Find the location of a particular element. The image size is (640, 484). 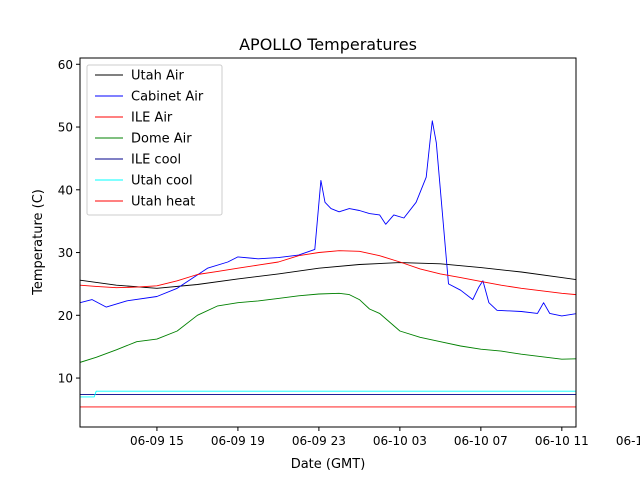

series-line-dome-air is located at coordinates (328, 327).